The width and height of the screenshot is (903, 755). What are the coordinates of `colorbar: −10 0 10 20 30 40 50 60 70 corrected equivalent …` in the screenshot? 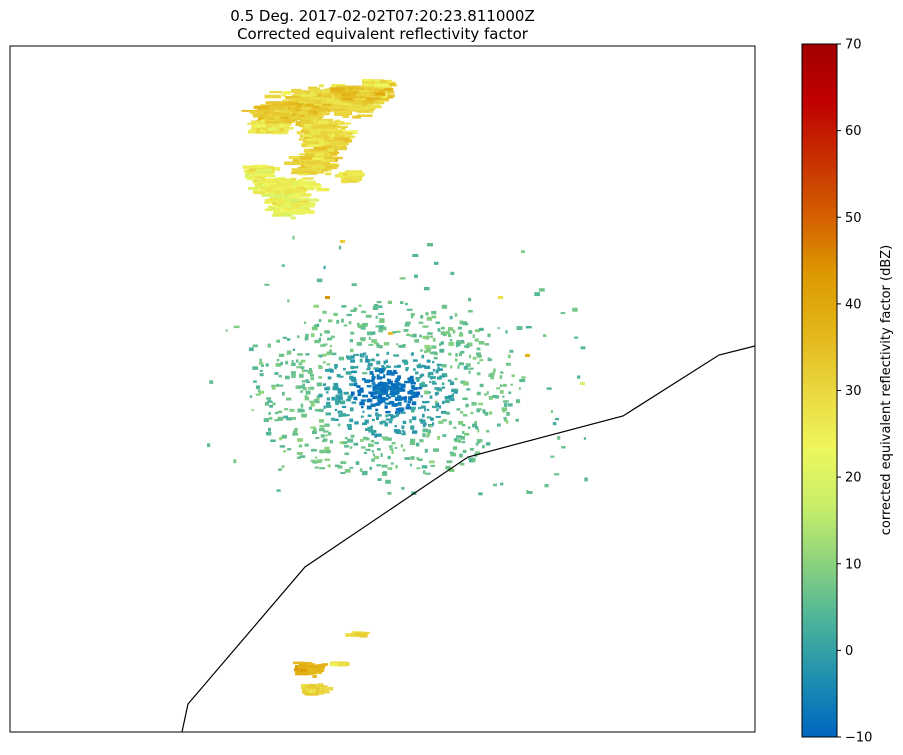 It's located at (847, 392).